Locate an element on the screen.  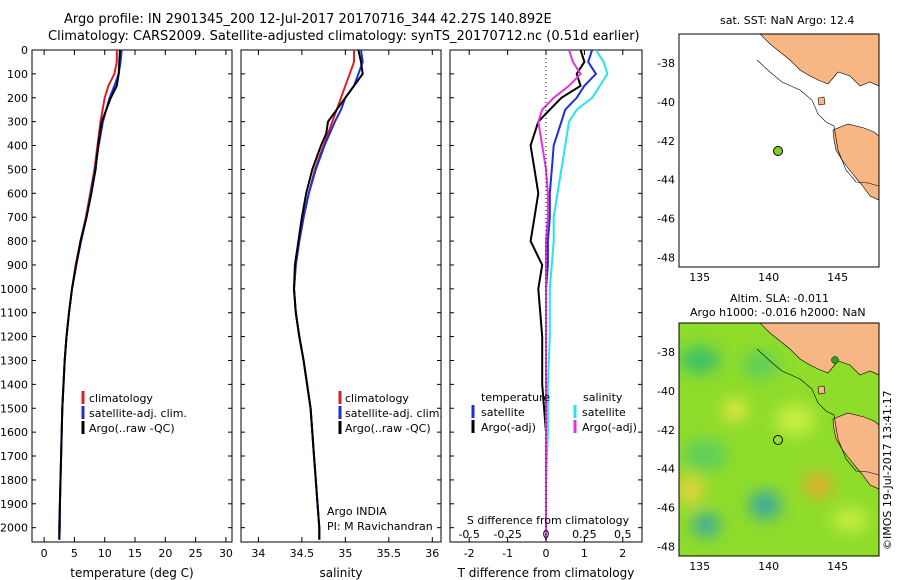
y-tick-label: 700 is located at coordinates (17, 217).